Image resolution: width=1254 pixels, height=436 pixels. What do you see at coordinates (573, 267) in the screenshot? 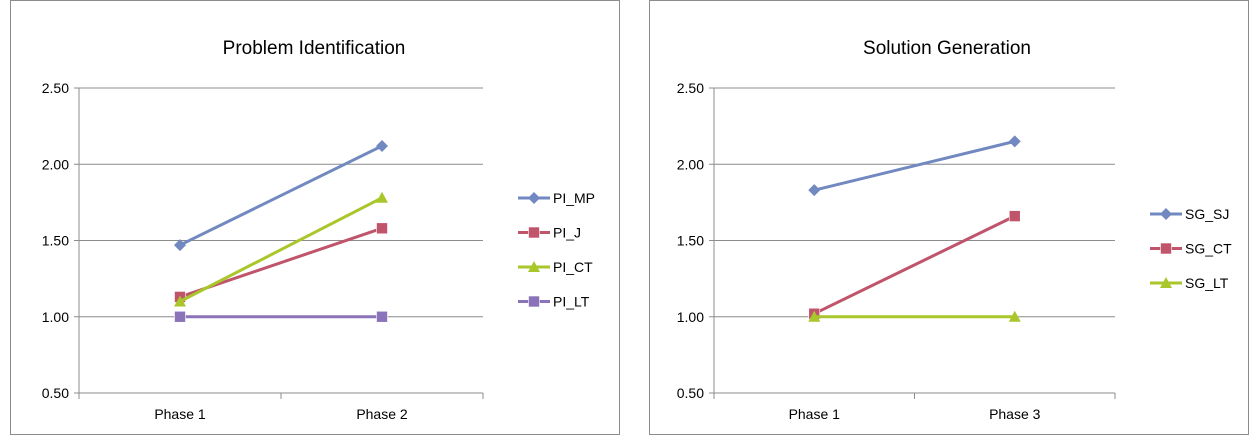
I see `legend-label: PI_CT` at bounding box center [573, 267].